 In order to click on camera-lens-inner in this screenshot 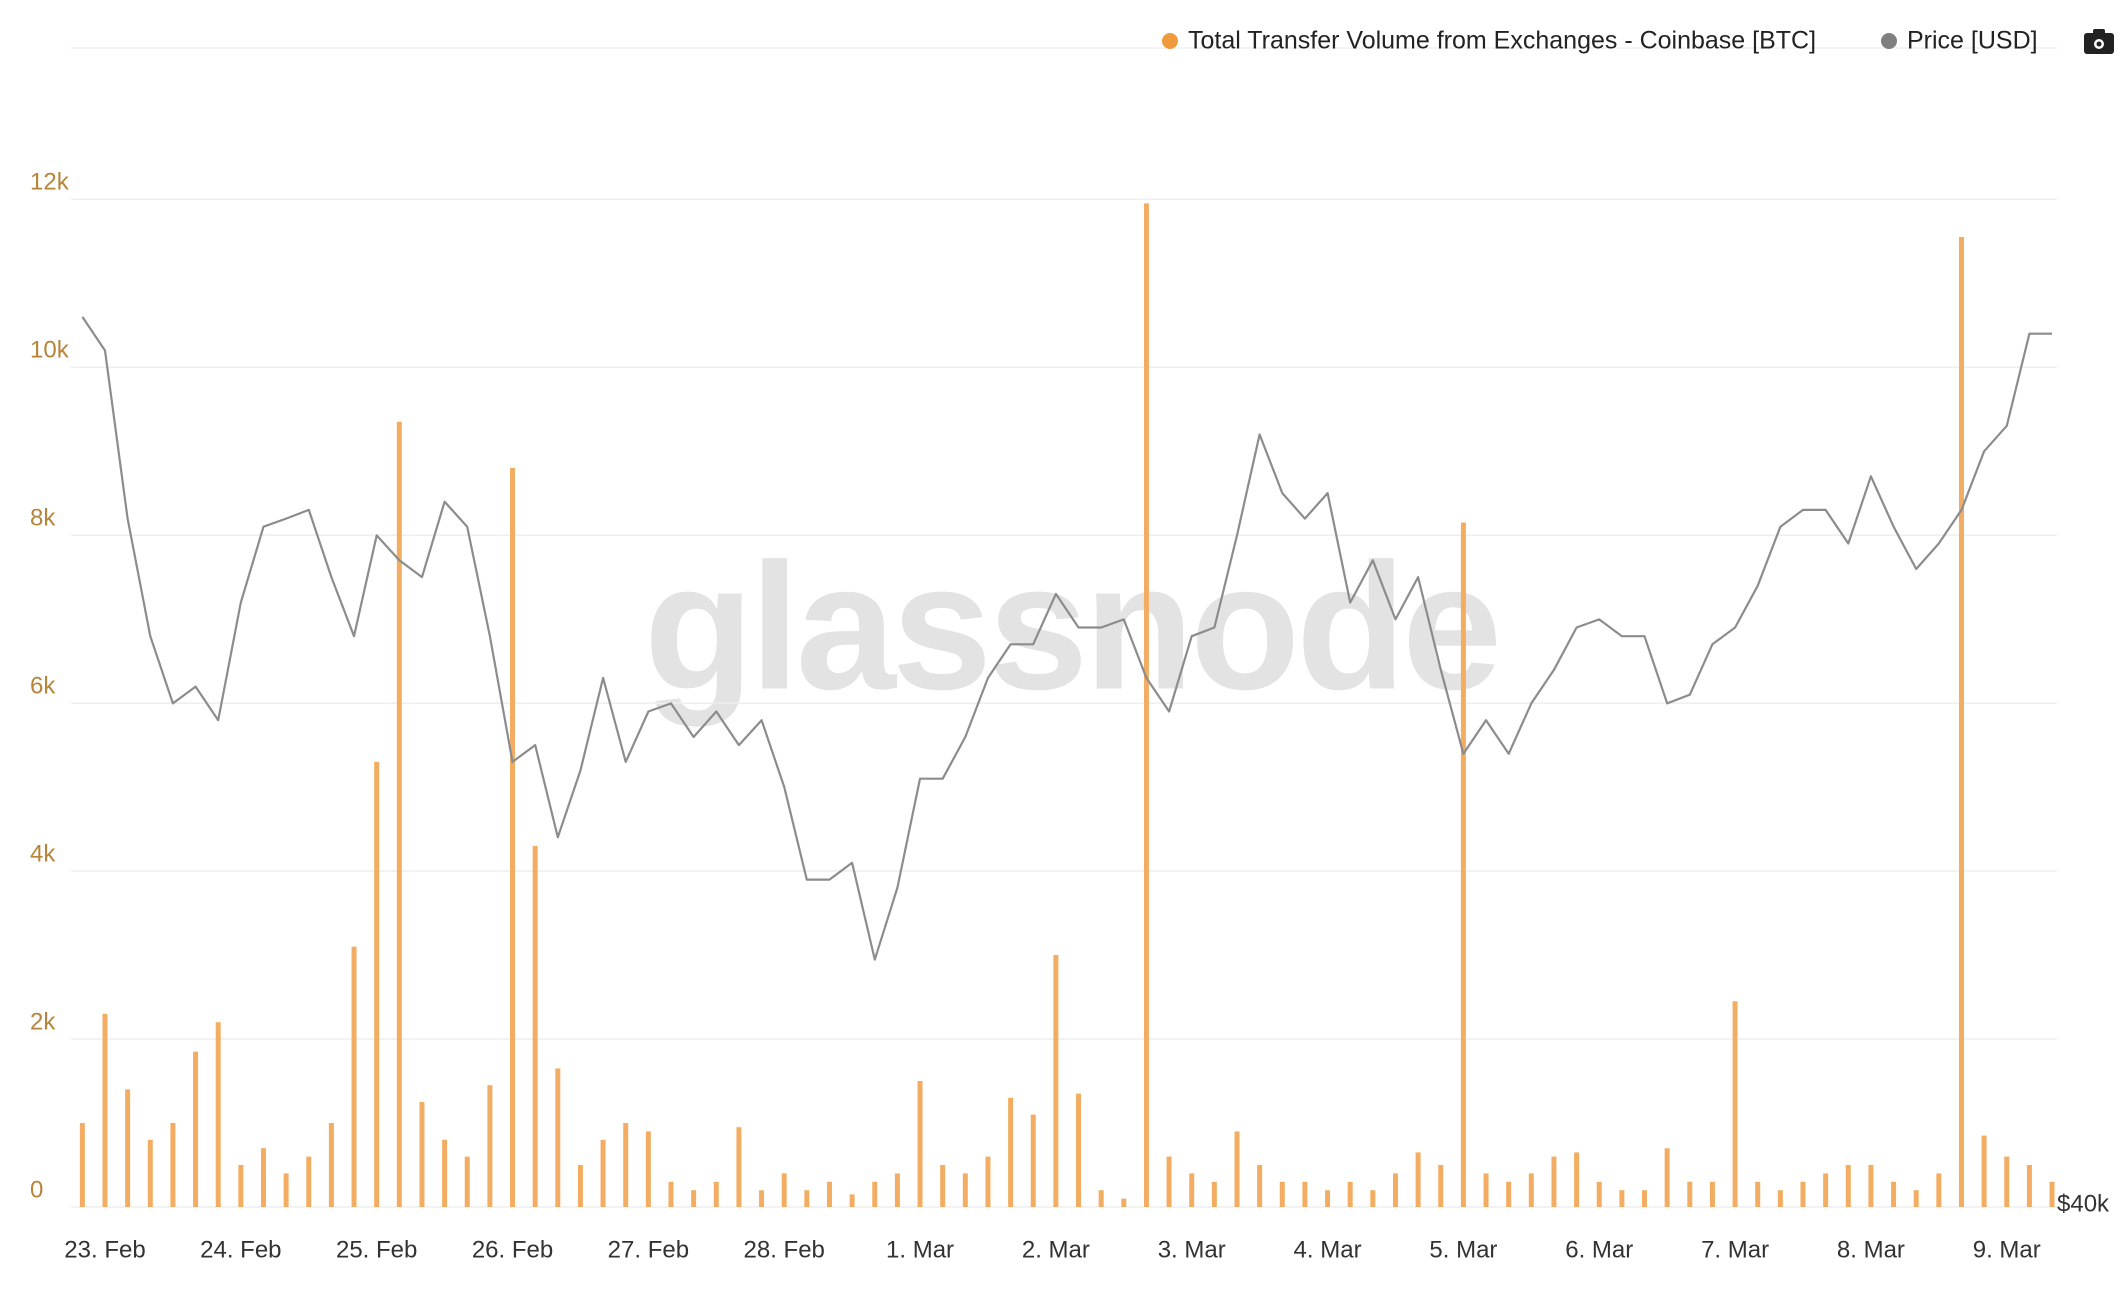, I will do `click(2099, 44)`.